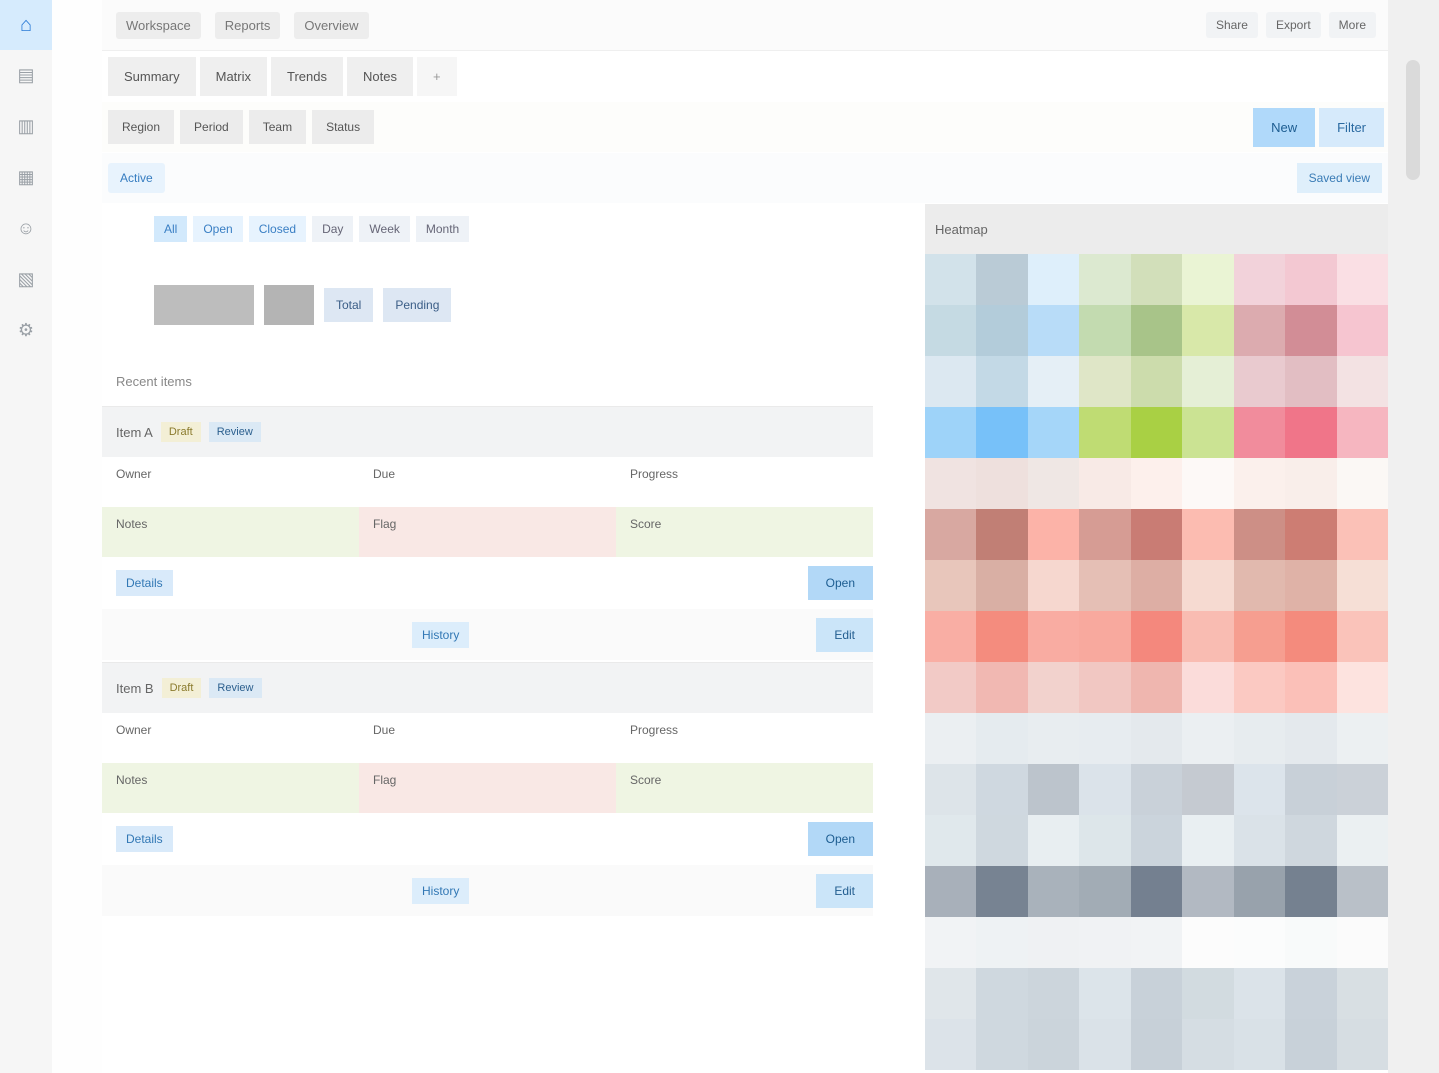 The width and height of the screenshot is (1439, 1073). I want to click on home-icon: ⌂, so click(26, 25).